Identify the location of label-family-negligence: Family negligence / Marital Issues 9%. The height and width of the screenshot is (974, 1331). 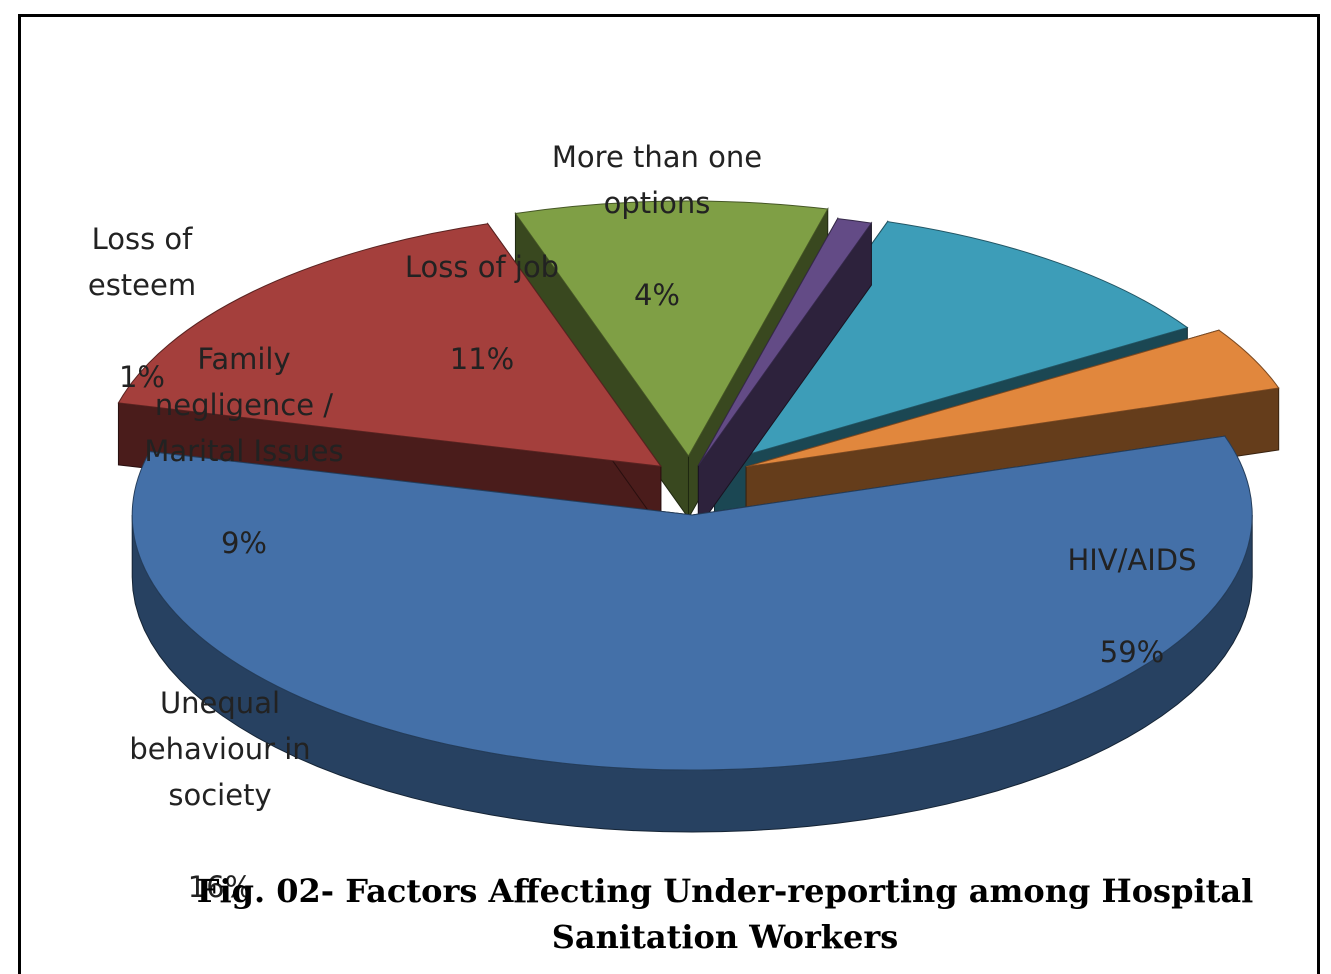
(244, 451).